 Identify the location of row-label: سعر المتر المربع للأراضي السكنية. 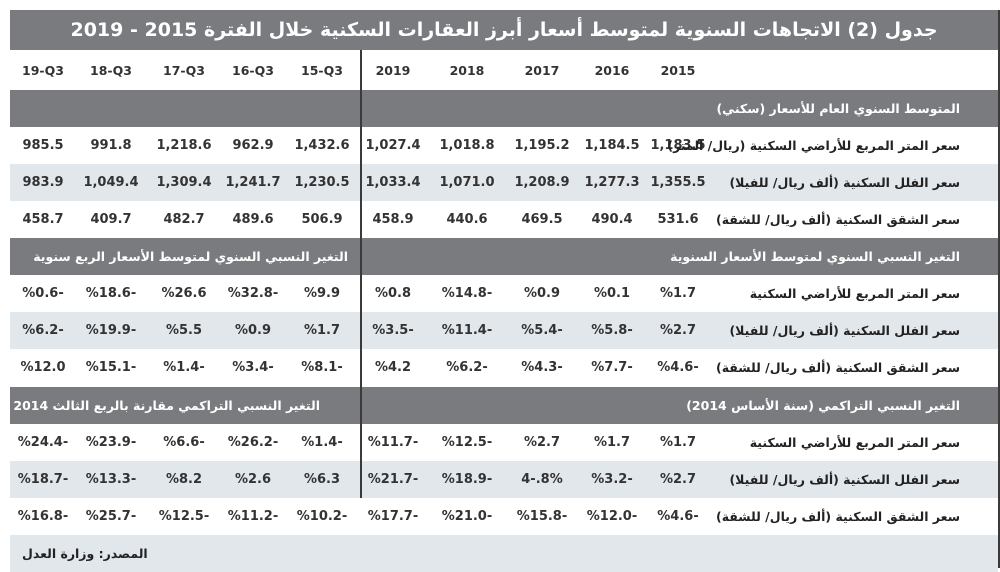
(854, 442).